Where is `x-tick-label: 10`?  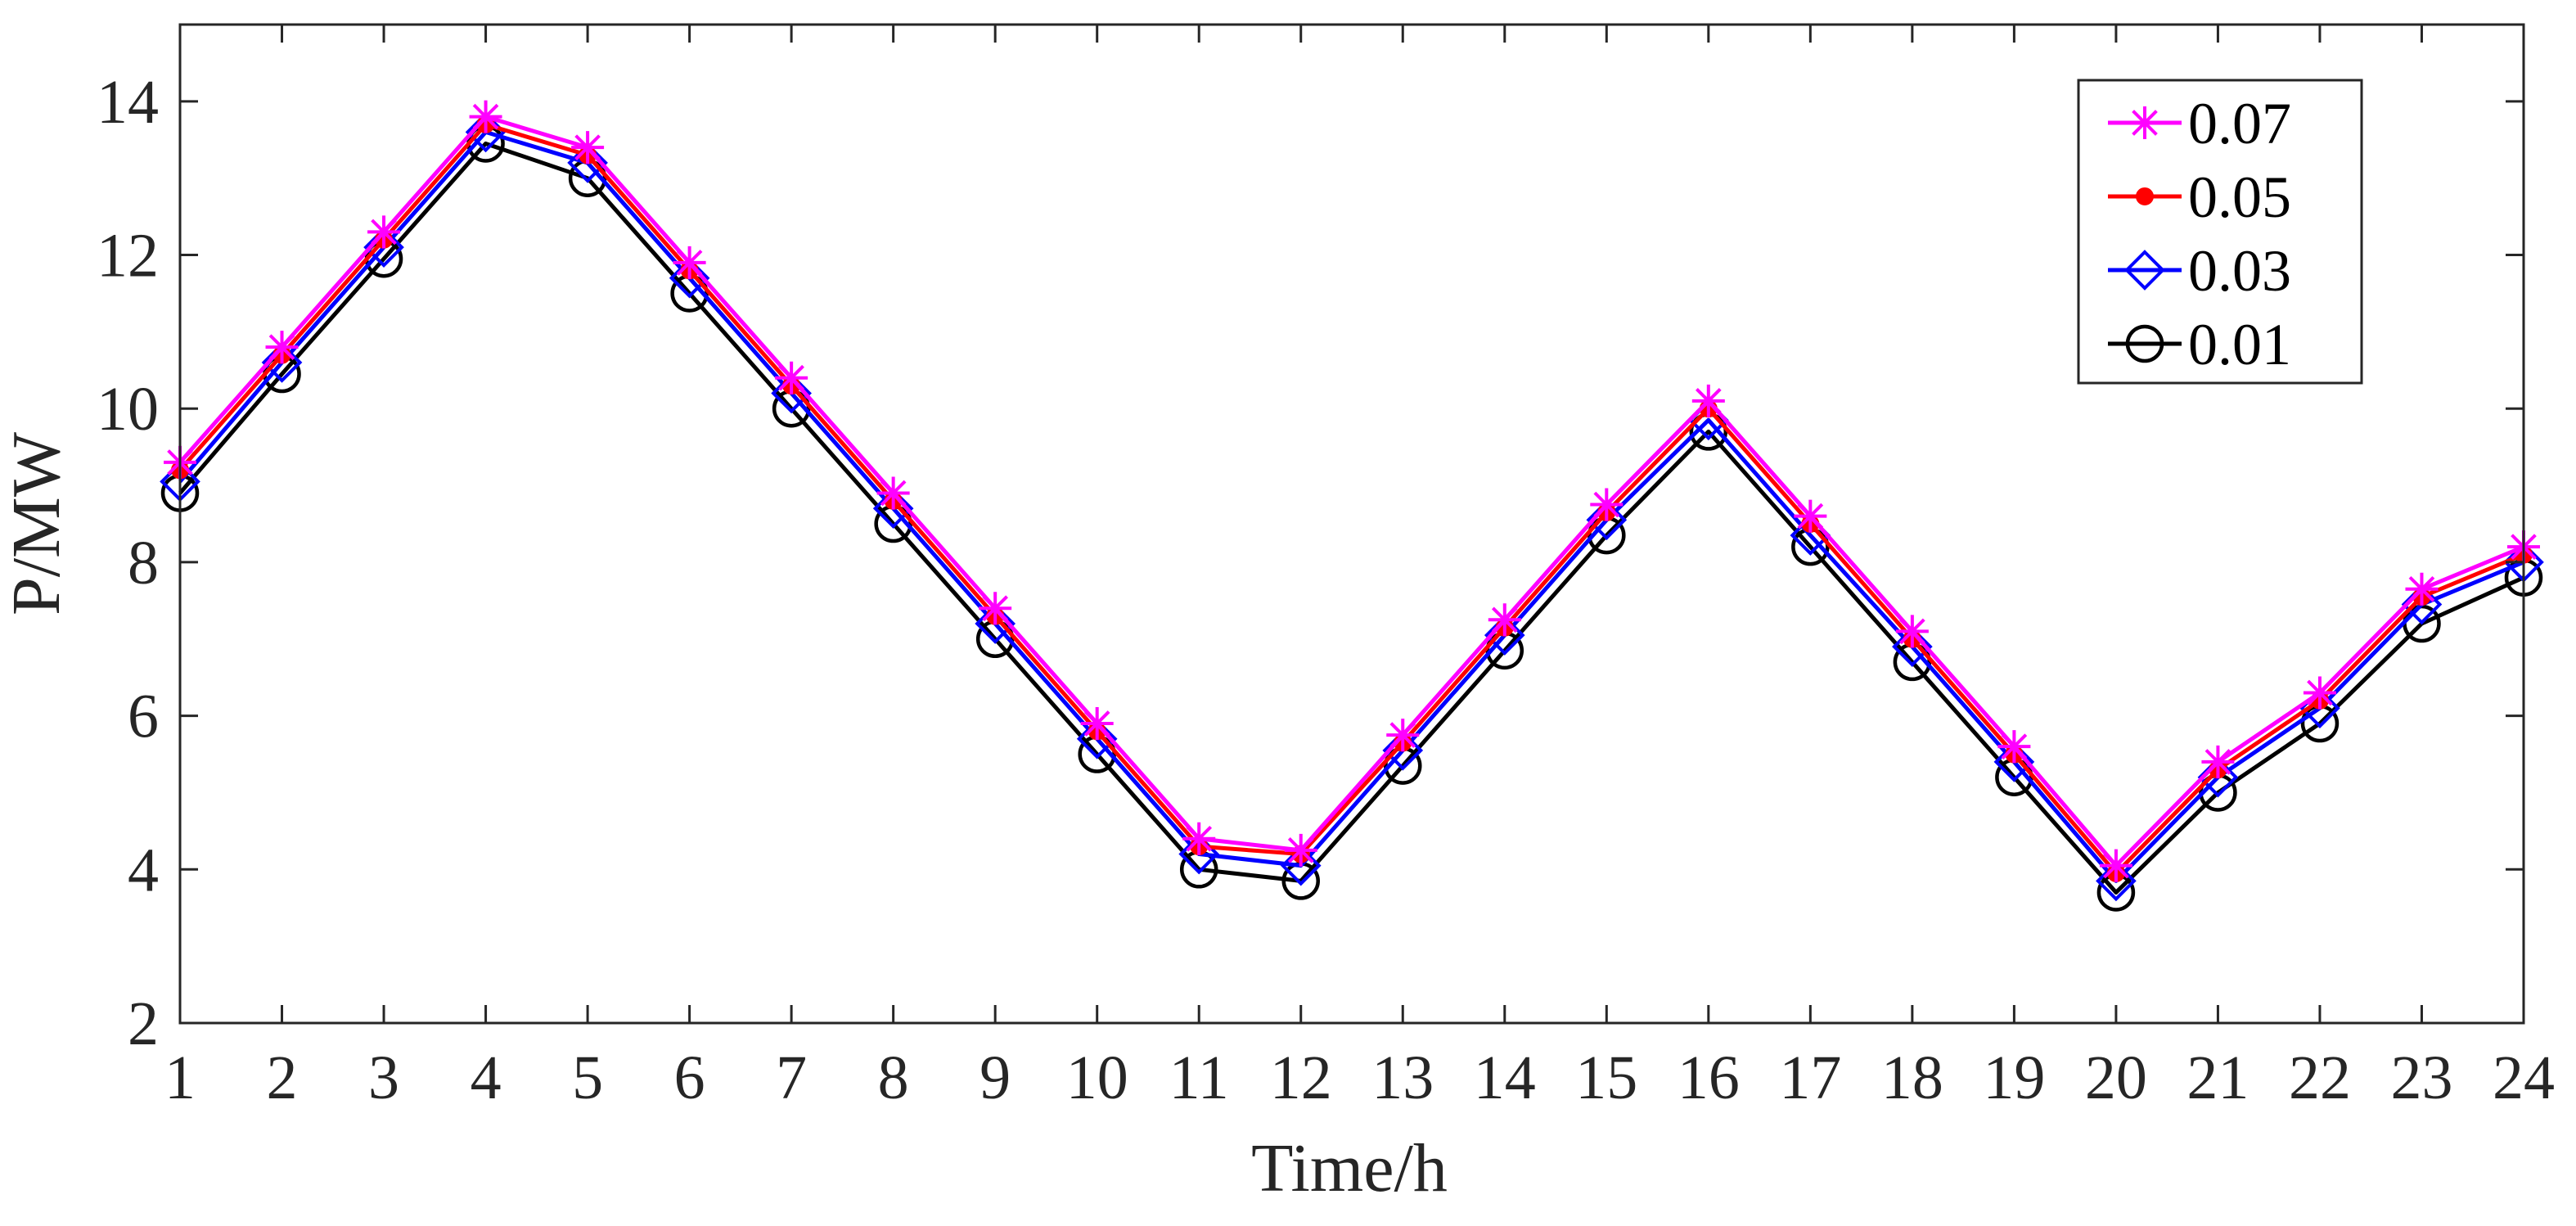
x-tick-label: 10 is located at coordinates (1097, 1077).